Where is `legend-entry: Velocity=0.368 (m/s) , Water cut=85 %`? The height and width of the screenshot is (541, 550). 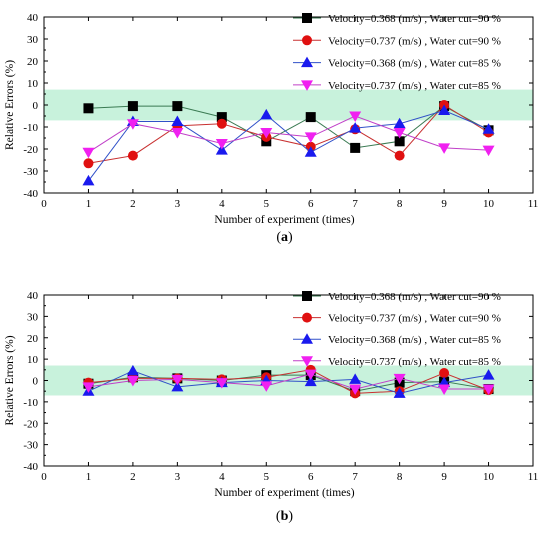
legend-entry: Velocity=0.368 (m/s) , Water cut=85 % is located at coordinates (414, 64).